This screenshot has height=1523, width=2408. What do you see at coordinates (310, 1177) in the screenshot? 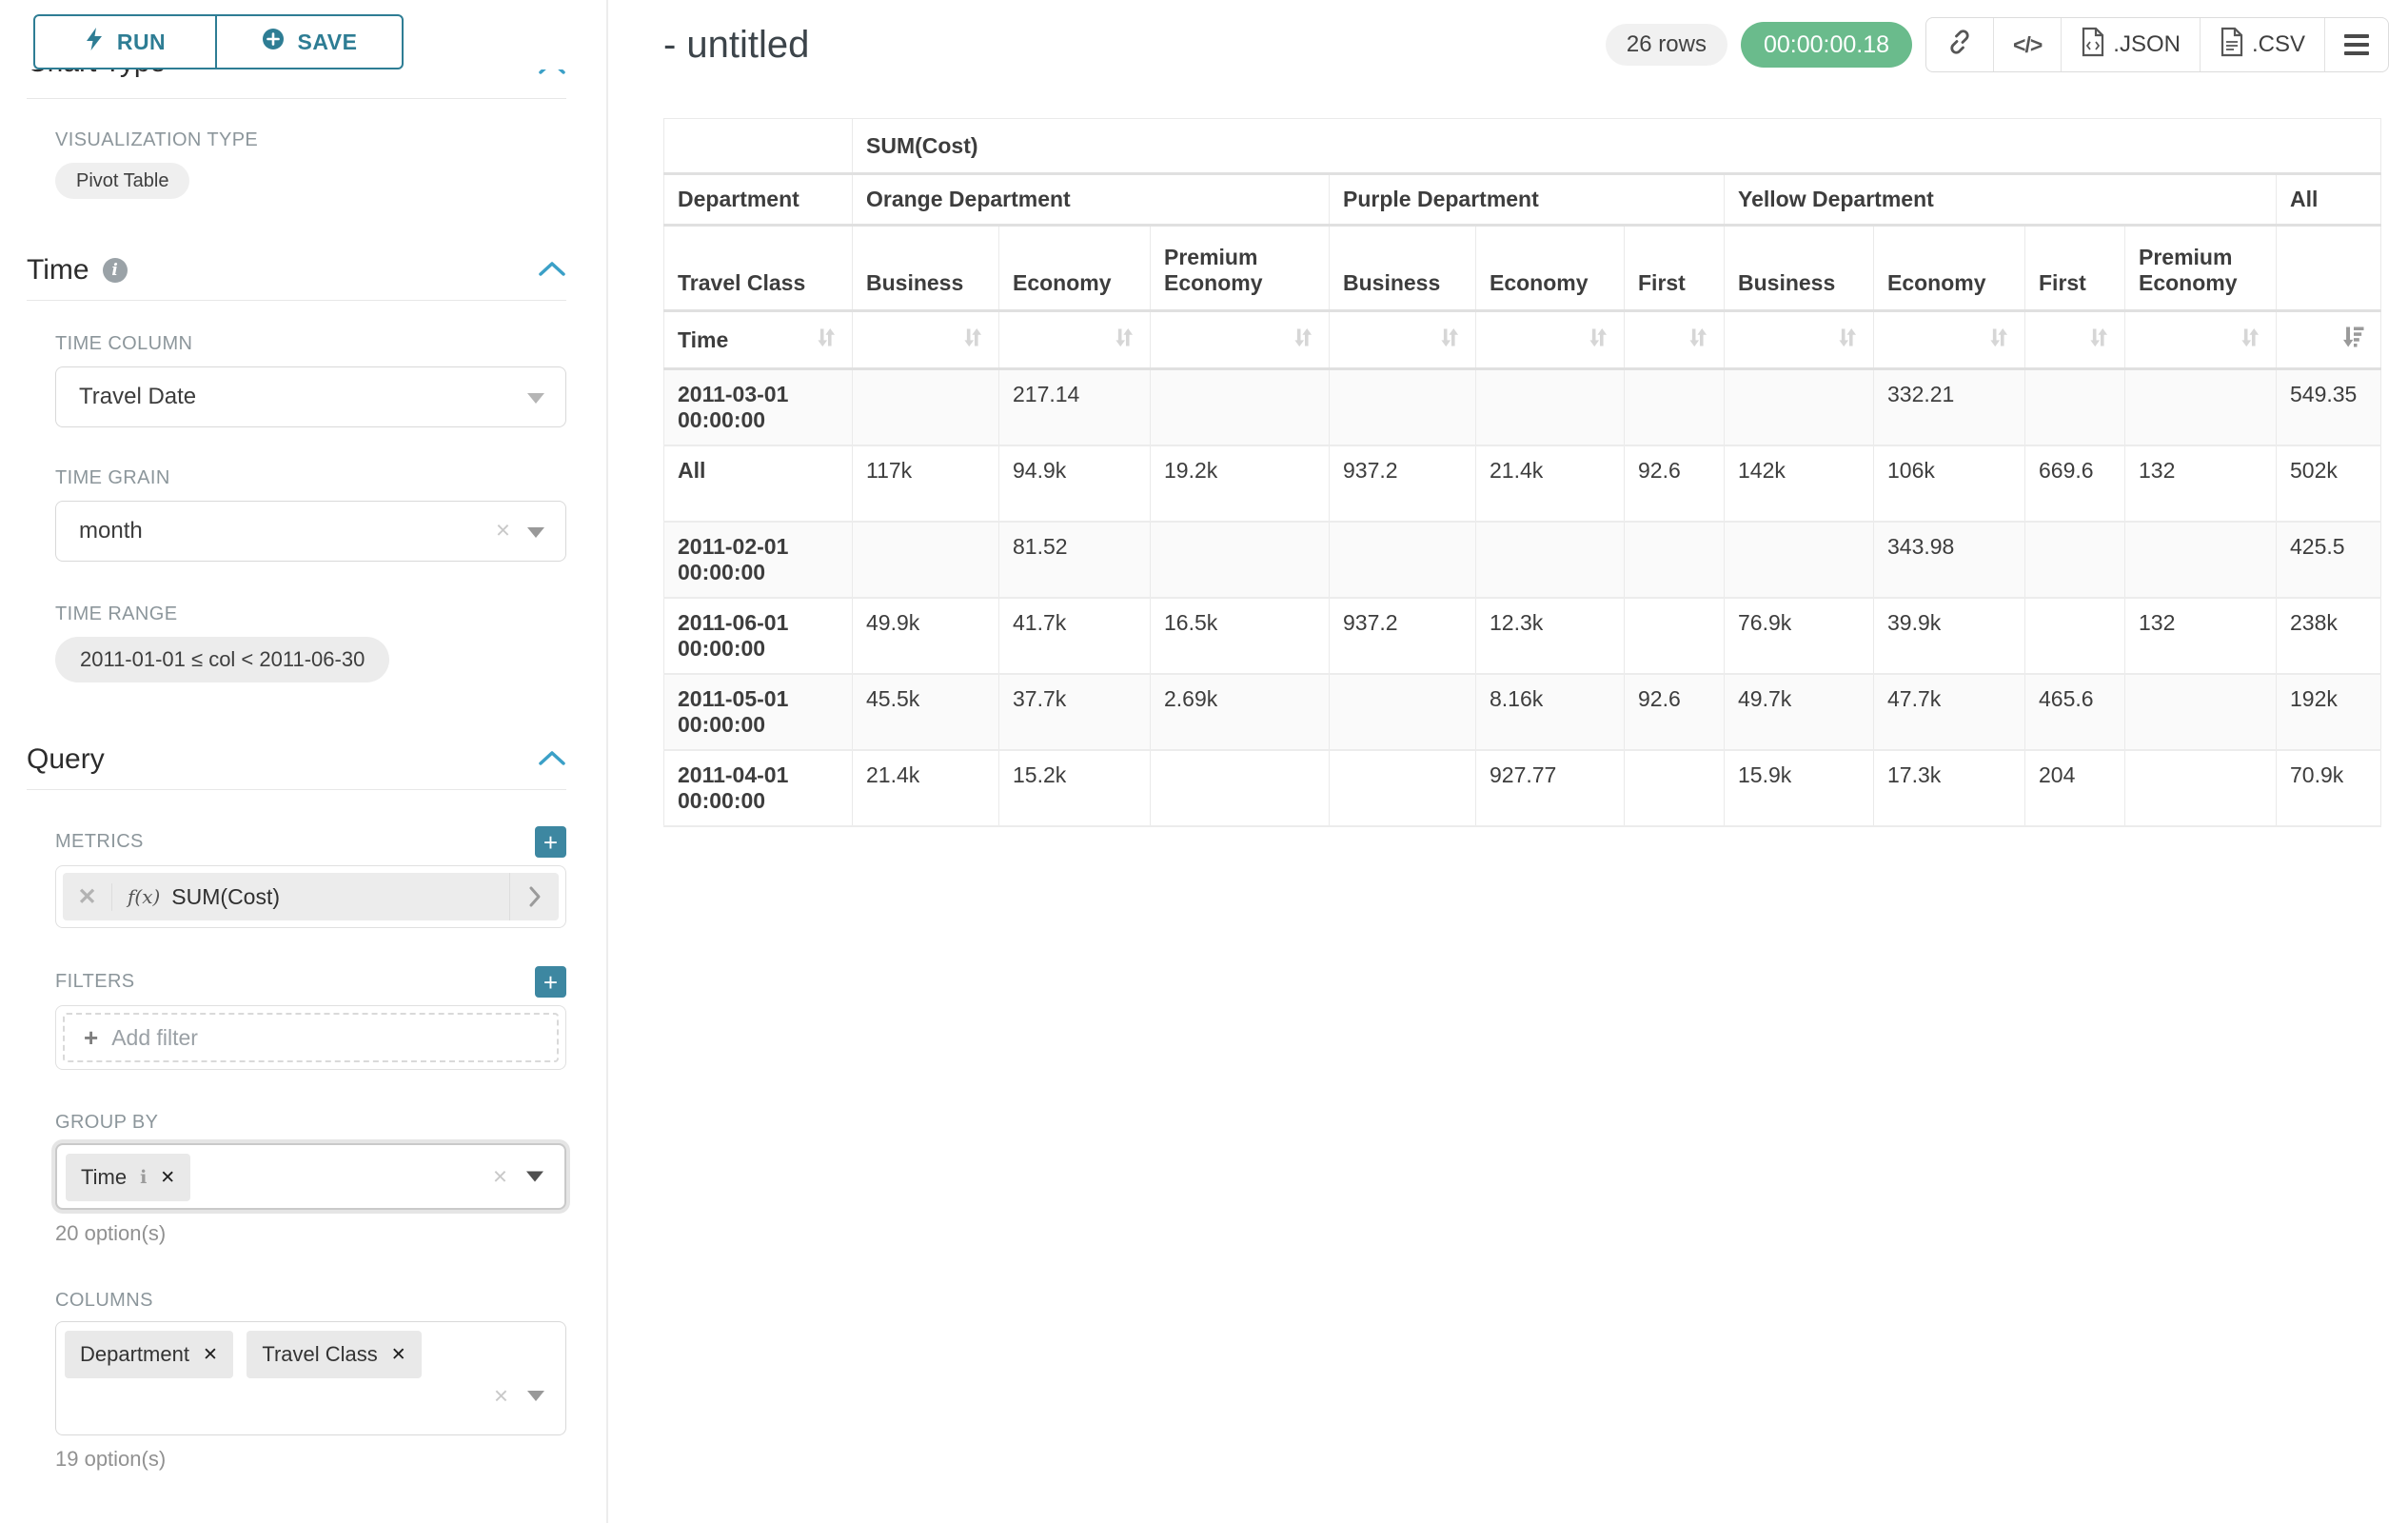
I see `group-by-select: Time i ✕ ×` at bounding box center [310, 1177].